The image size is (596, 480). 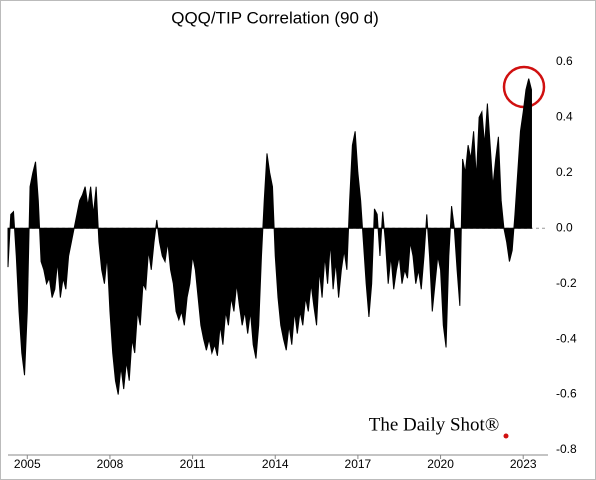 I want to click on x-tick-label: 2014, so click(x=275, y=464).